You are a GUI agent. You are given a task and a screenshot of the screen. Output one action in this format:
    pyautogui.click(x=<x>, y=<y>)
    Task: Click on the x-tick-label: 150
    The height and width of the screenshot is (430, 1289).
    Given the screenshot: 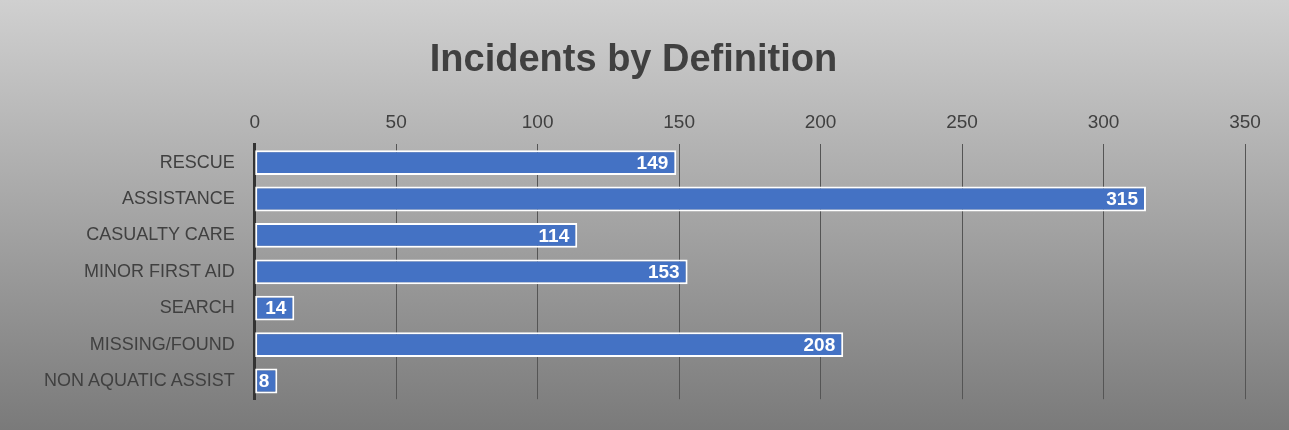 What is the action you would take?
    pyautogui.click(x=679, y=122)
    